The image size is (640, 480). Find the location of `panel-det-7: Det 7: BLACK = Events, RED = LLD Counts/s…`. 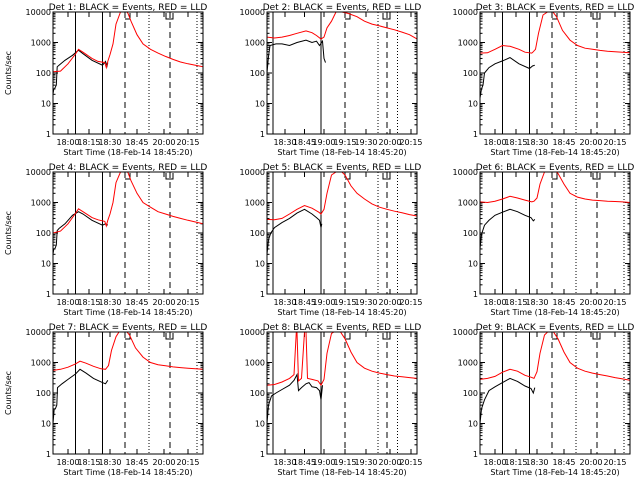

panel-det-7: Det 7: BLACK = Events, RED = LLD Counts/s… is located at coordinates (105, 400).